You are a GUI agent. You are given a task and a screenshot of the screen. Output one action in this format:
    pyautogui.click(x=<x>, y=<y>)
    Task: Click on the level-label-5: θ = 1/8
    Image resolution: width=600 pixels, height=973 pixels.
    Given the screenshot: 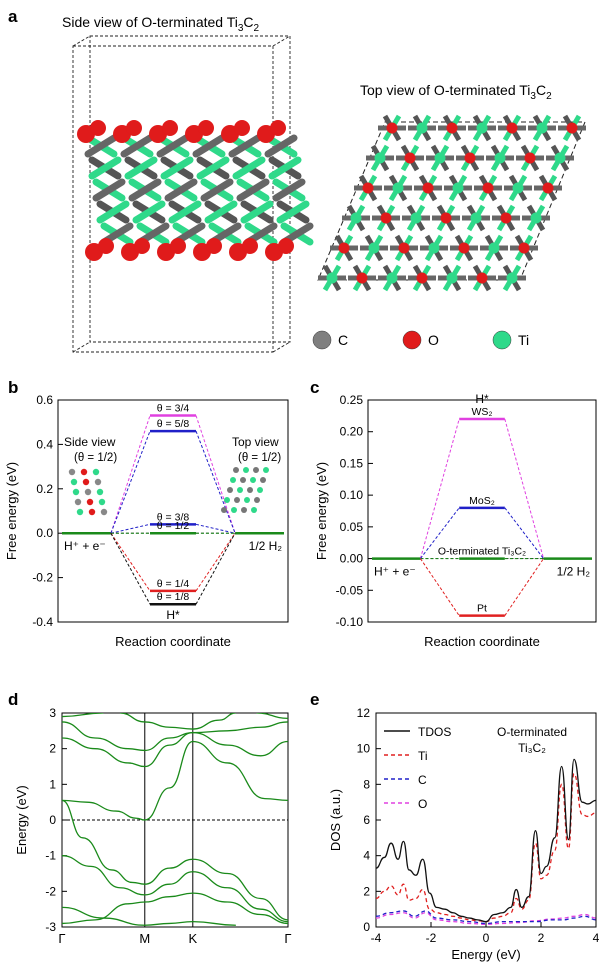 What is the action you would take?
    pyautogui.click(x=173, y=597)
    